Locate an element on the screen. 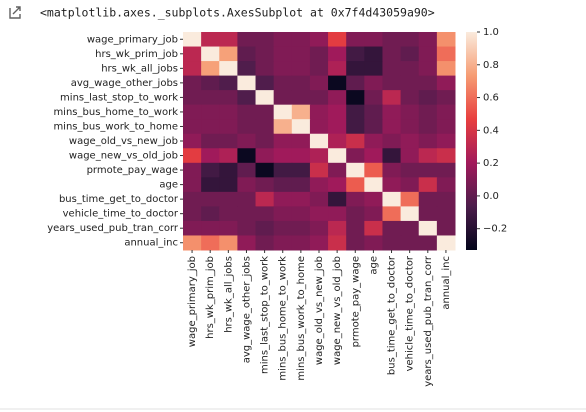 This screenshot has width=586, height=412. y-tick-label: wage_primary_job is located at coordinates (132, 39).